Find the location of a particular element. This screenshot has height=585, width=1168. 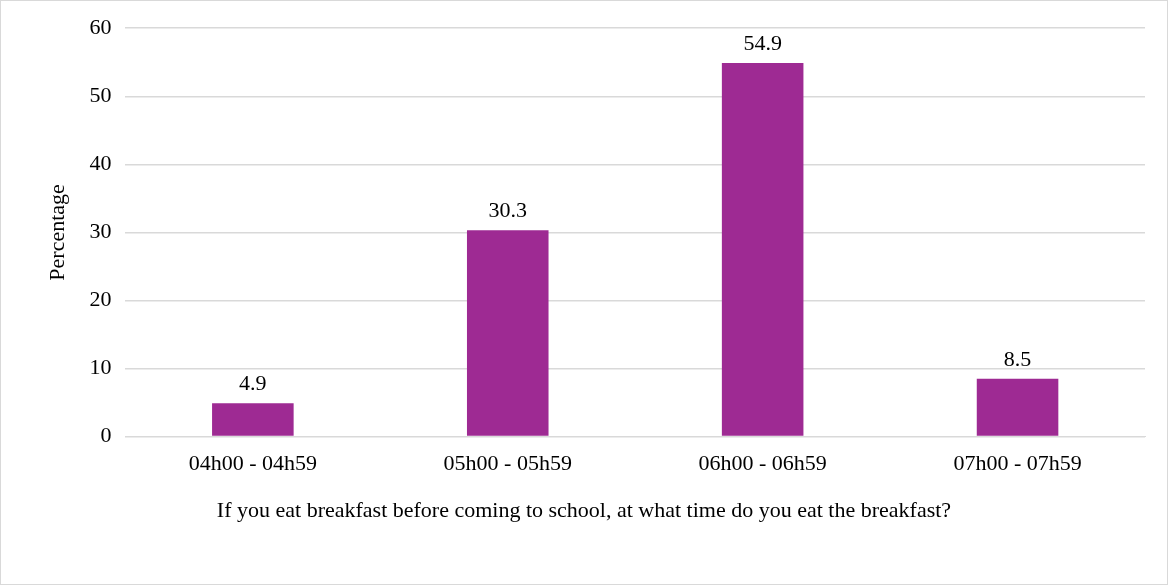

data-label: 54.9 is located at coordinates (762, 42).